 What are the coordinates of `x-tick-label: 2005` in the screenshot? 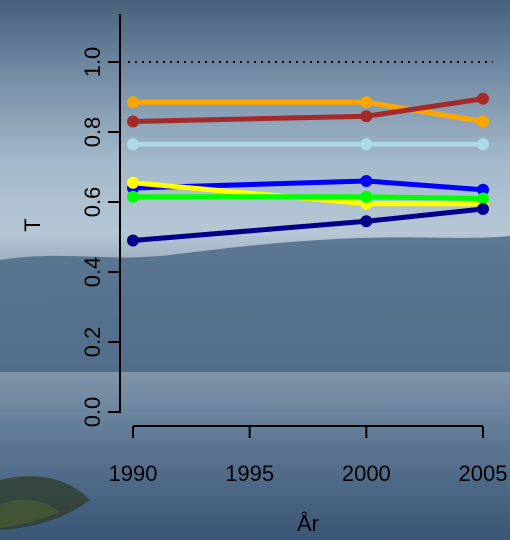 It's located at (483, 473).